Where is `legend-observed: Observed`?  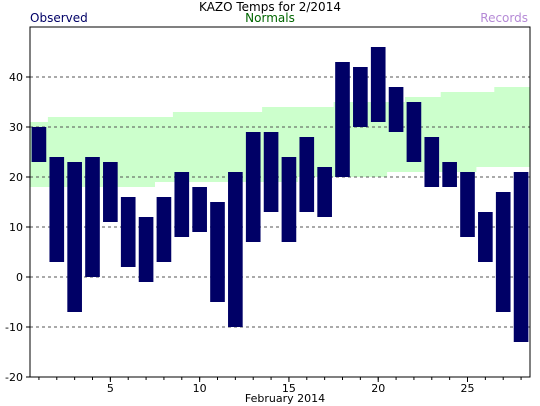
legend-observed: Observed is located at coordinates (59, 18).